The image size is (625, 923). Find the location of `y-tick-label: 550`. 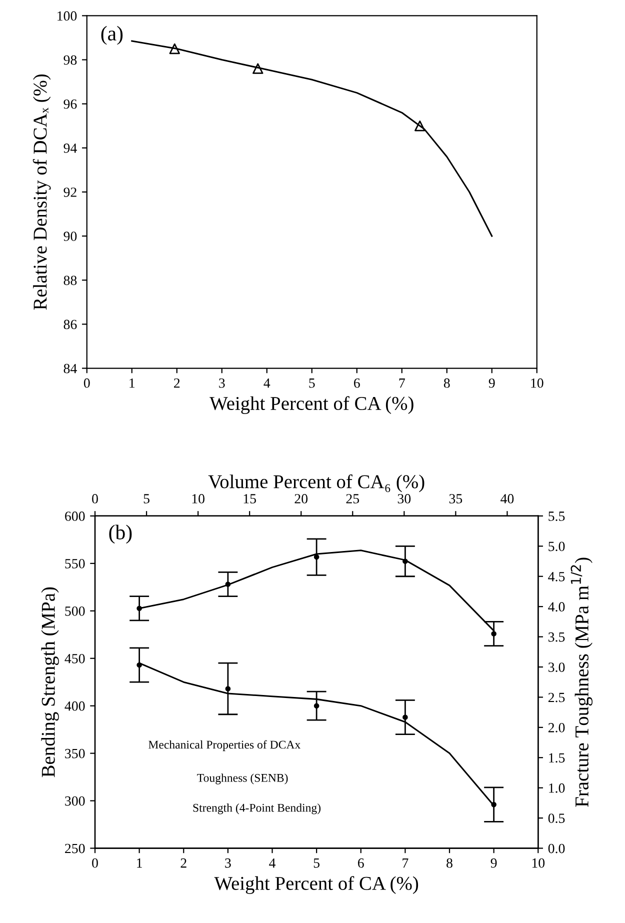

y-tick-label: 550 is located at coordinates (75, 563).